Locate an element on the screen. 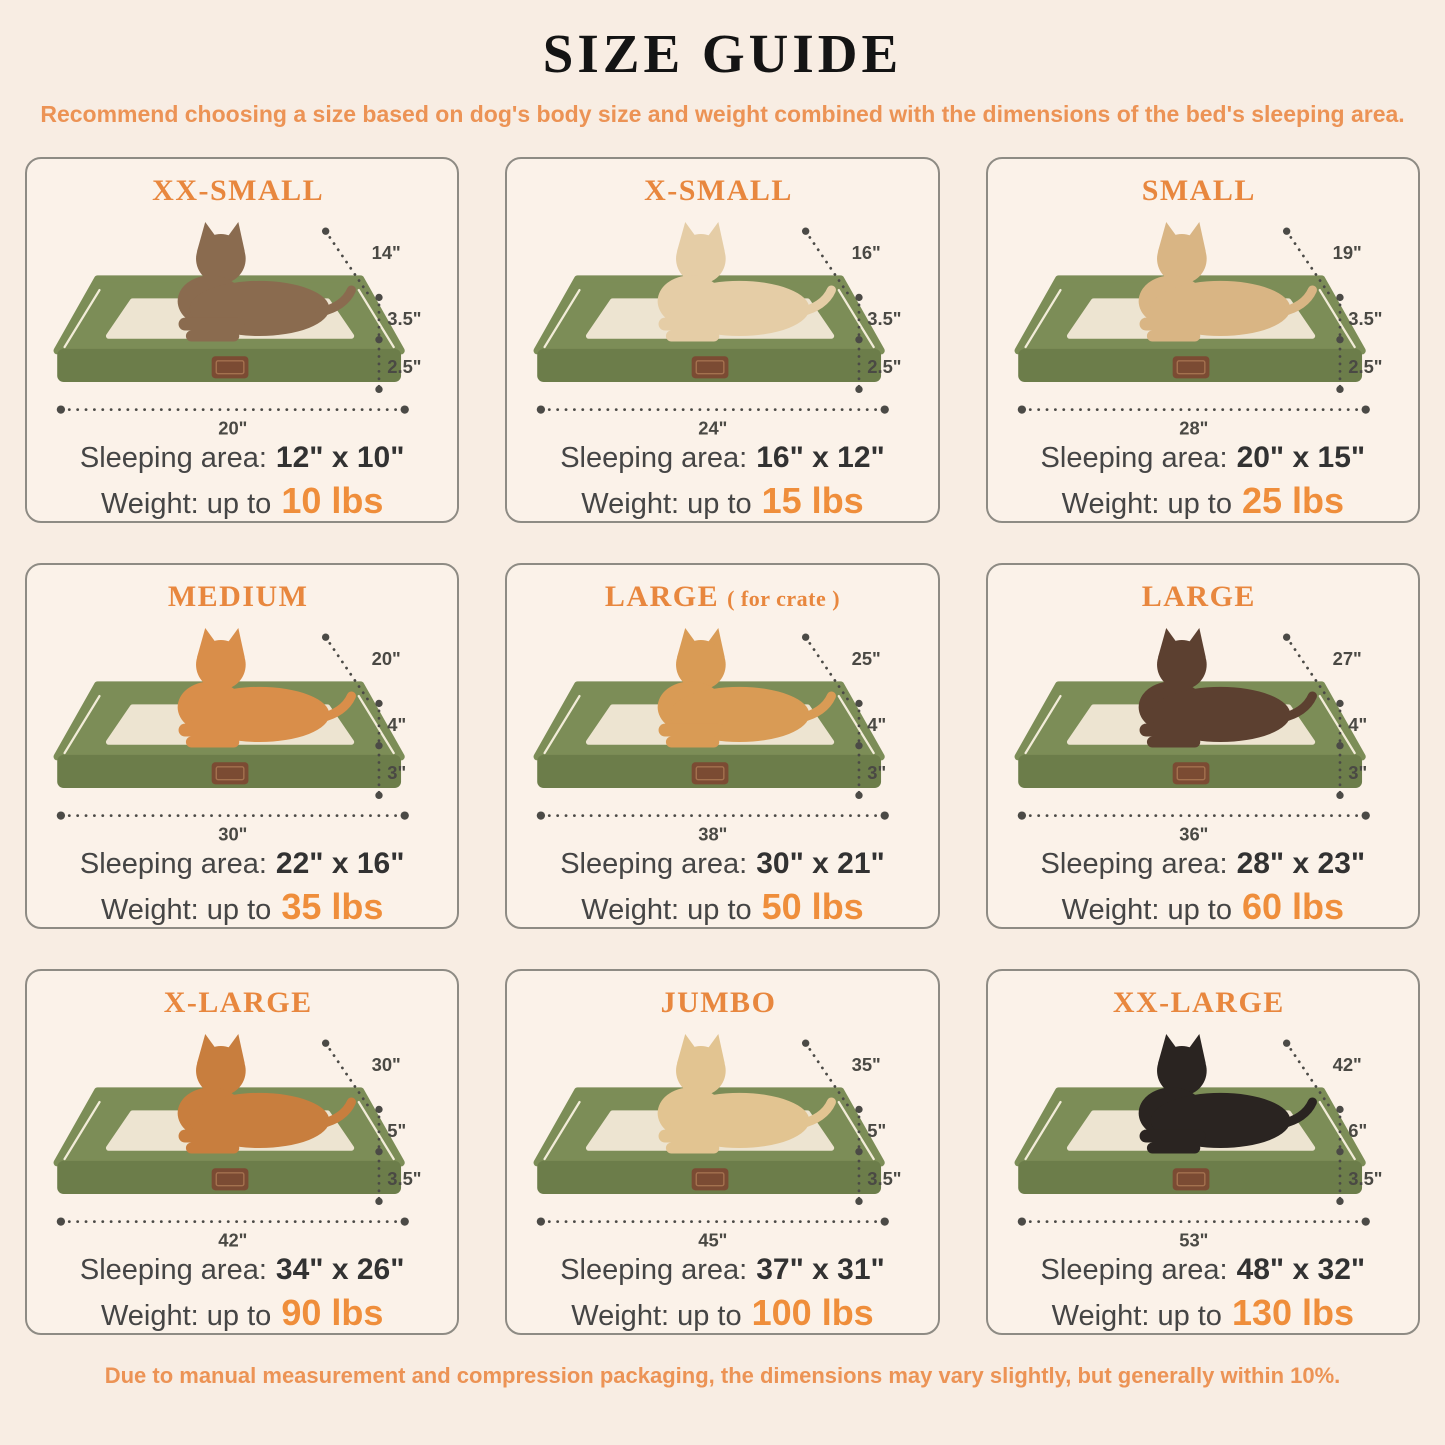  sleeping-area-value: 20" x 15" is located at coordinates (1301, 457).